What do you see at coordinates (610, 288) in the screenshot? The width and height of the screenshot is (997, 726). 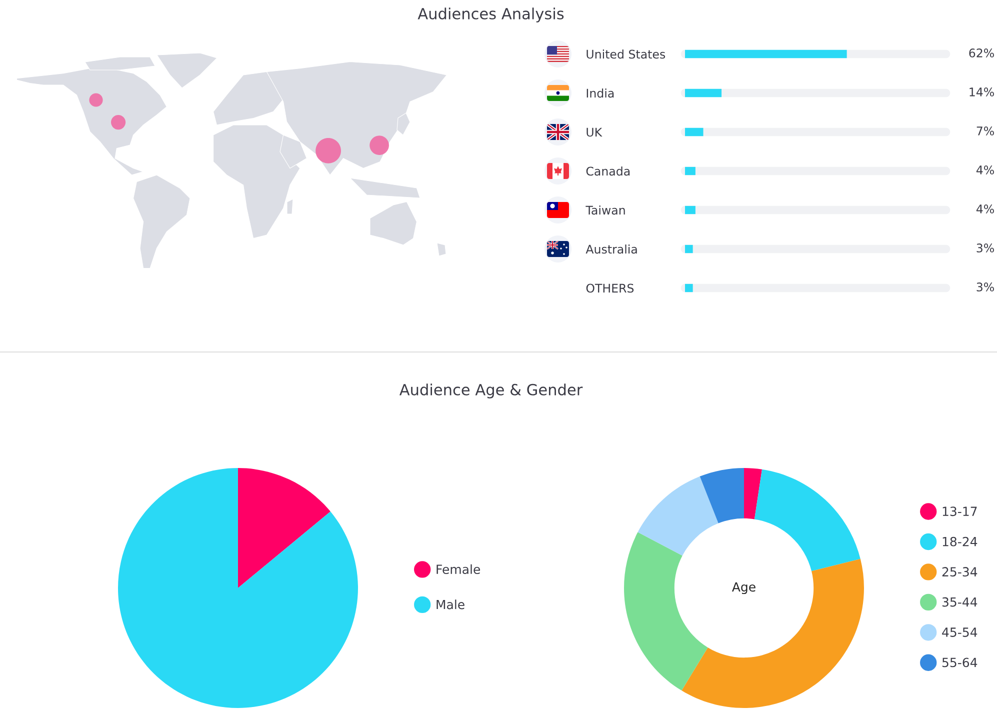 I see `y-tick-label: OTHERS` at bounding box center [610, 288].